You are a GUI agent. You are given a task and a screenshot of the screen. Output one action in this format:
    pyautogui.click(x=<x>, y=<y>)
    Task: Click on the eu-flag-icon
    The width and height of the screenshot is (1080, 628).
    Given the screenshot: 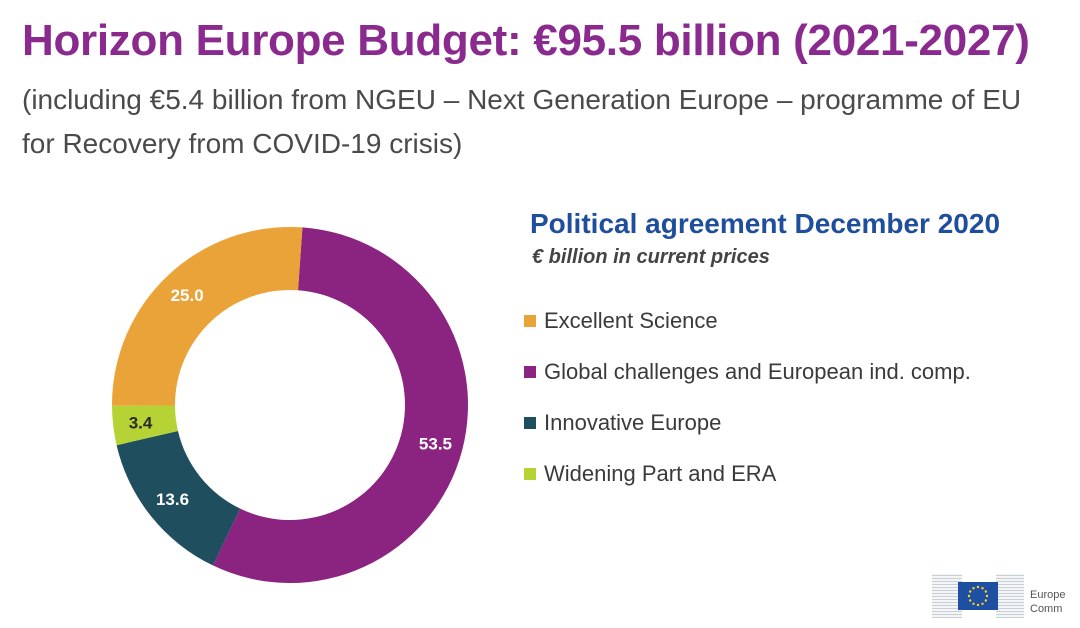 What is the action you would take?
    pyautogui.click(x=978, y=596)
    